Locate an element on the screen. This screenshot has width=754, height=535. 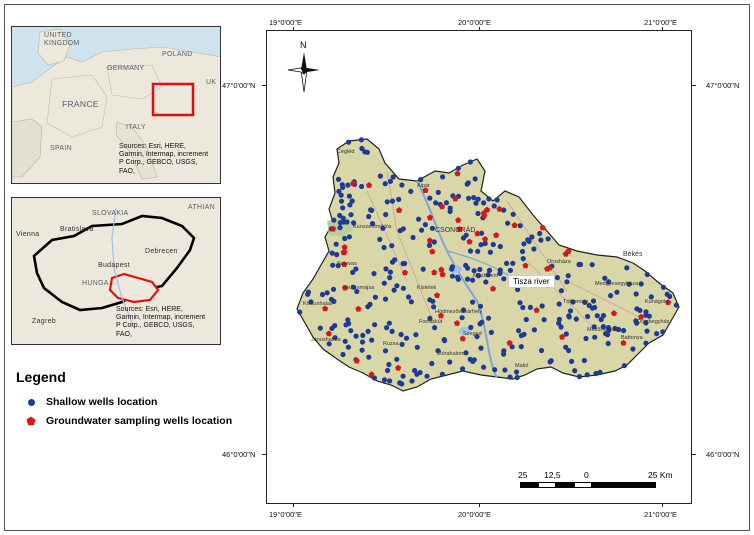
label-germany: GERMANY is located at coordinates (126, 68).